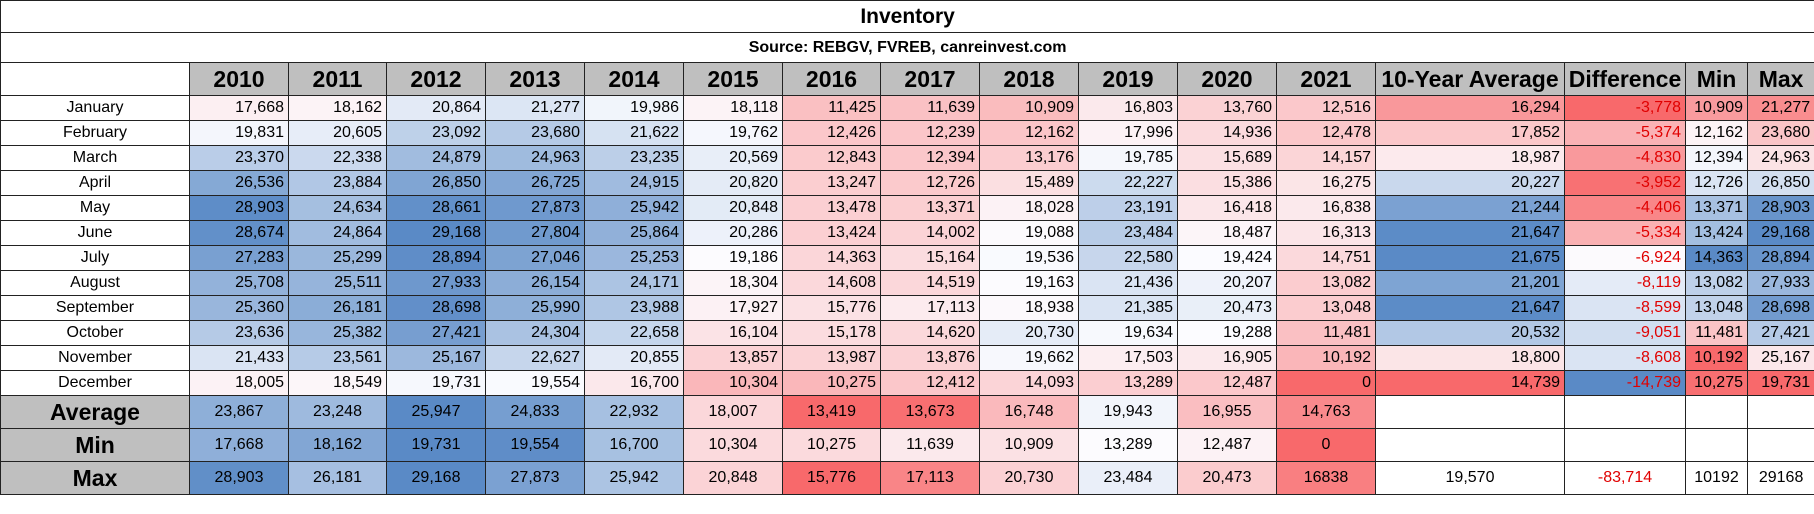 The image size is (1814, 514). What do you see at coordinates (436, 108) in the screenshot?
I see `table-cell: 20,864` at bounding box center [436, 108].